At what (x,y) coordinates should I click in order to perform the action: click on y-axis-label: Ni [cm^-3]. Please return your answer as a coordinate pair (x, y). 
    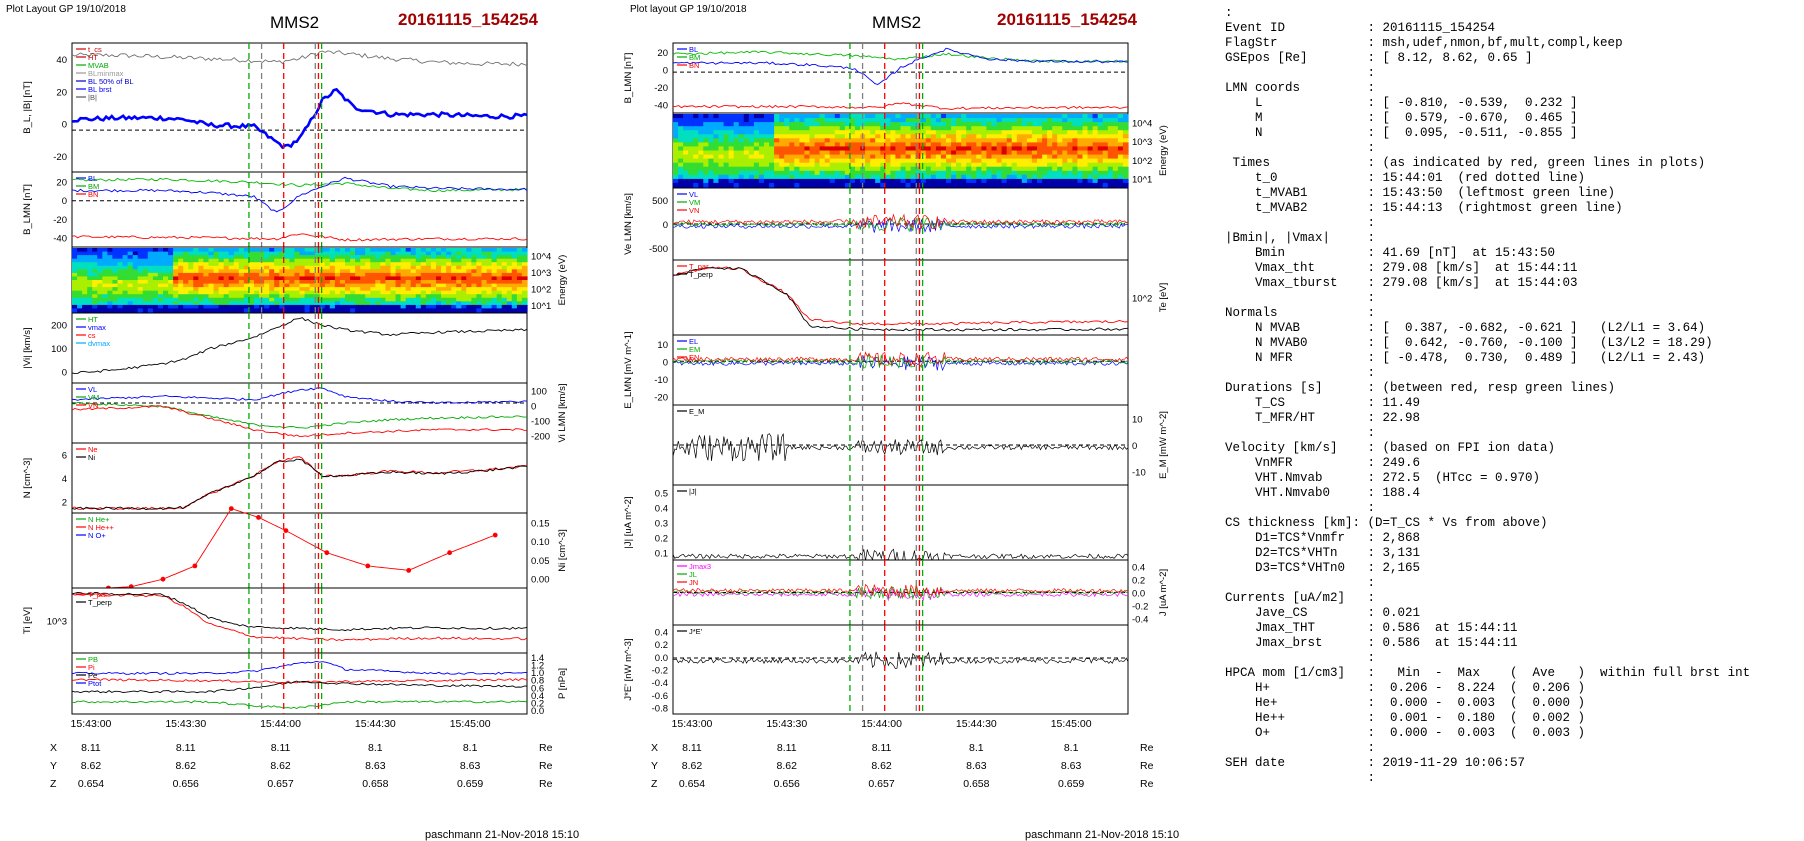
    Looking at the image, I should click on (562, 550).